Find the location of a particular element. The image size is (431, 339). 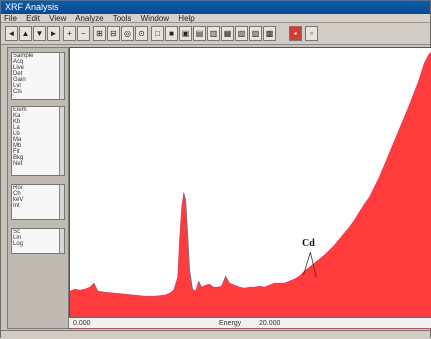

axis-label: Energy is located at coordinates (230, 323).